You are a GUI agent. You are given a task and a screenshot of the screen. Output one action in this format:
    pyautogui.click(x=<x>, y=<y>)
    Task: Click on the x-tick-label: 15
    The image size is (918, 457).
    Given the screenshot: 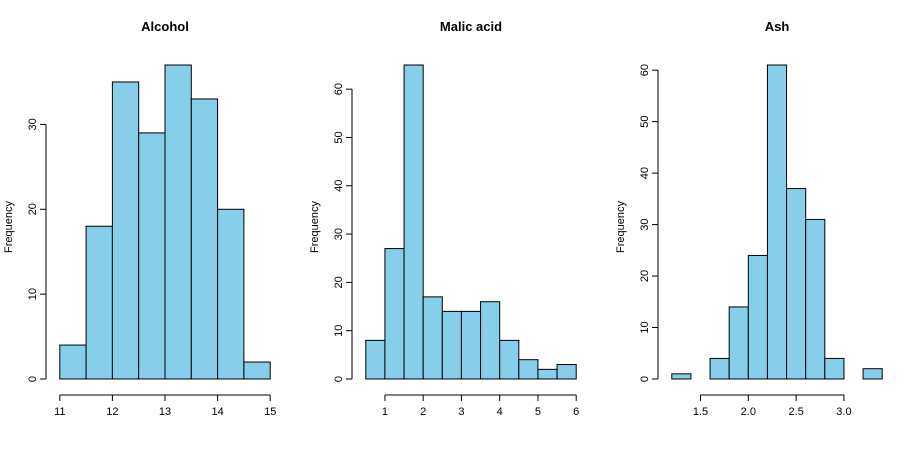 What is the action you would take?
    pyautogui.click(x=270, y=412)
    